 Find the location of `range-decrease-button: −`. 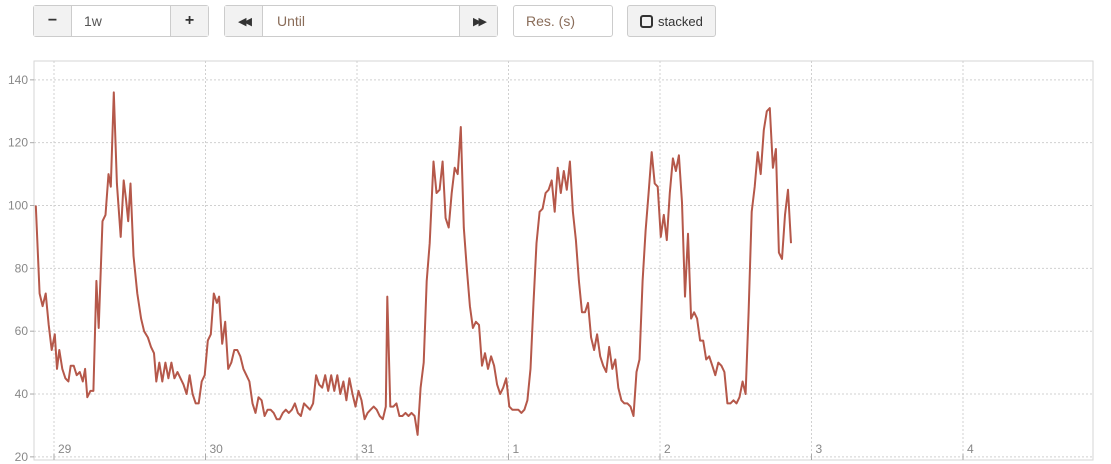

range-decrease-button: − is located at coordinates (53, 21).